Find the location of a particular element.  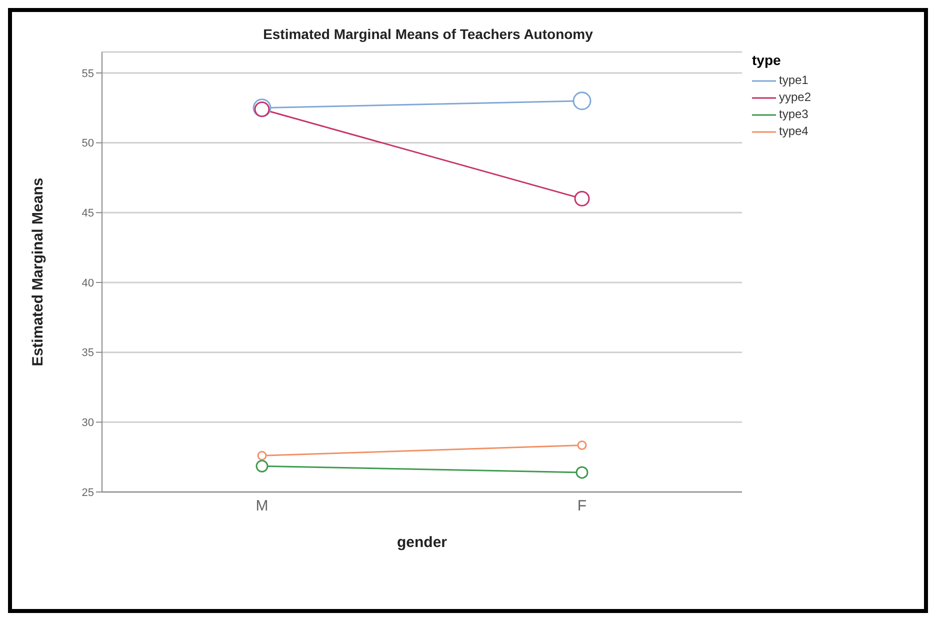

legend-label: type4 is located at coordinates (793, 131).